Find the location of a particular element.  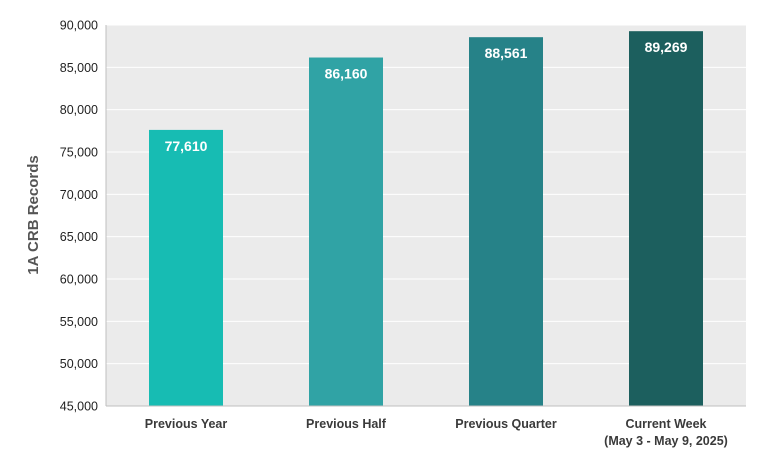

y-tick-label: 65,000 is located at coordinates (79, 237).